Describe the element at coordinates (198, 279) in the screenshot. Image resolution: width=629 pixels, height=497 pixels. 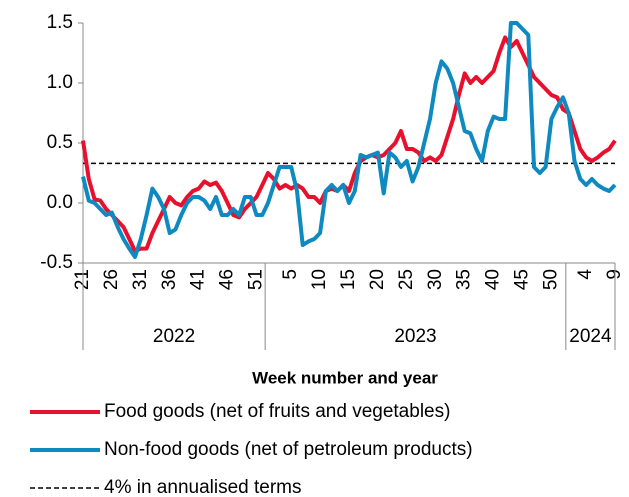
I see `x-tick-label: 41` at that location.